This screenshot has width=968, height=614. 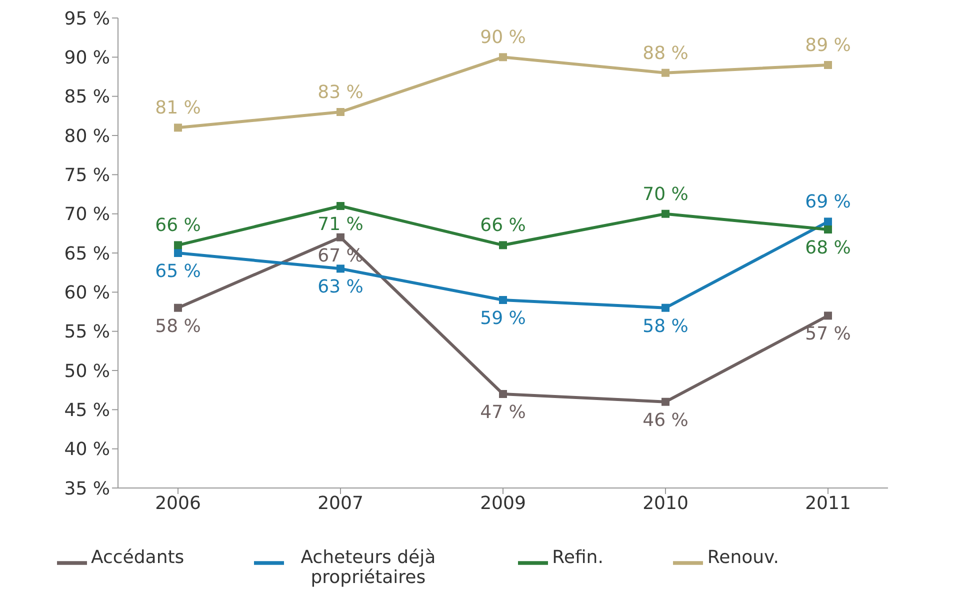 What do you see at coordinates (87, 215) in the screenshot?
I see `y-tick-label: 70 %` at bounding box center [87, 215].